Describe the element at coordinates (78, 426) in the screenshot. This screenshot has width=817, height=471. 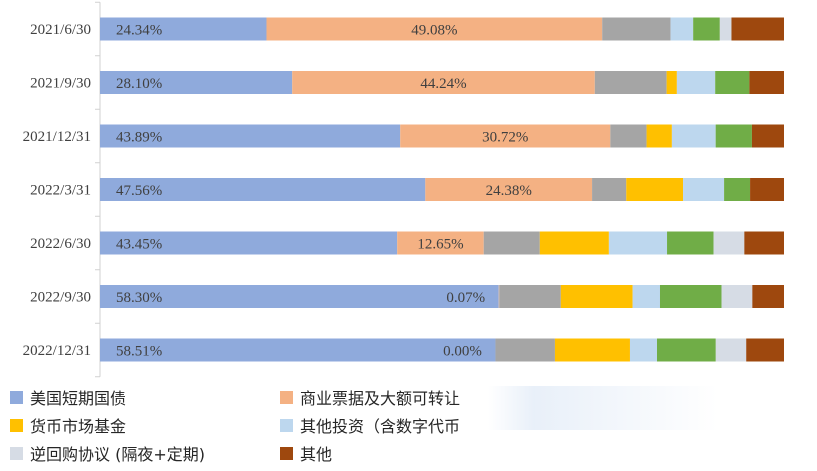
I see `legend-label: 货币市场基金` at that location.